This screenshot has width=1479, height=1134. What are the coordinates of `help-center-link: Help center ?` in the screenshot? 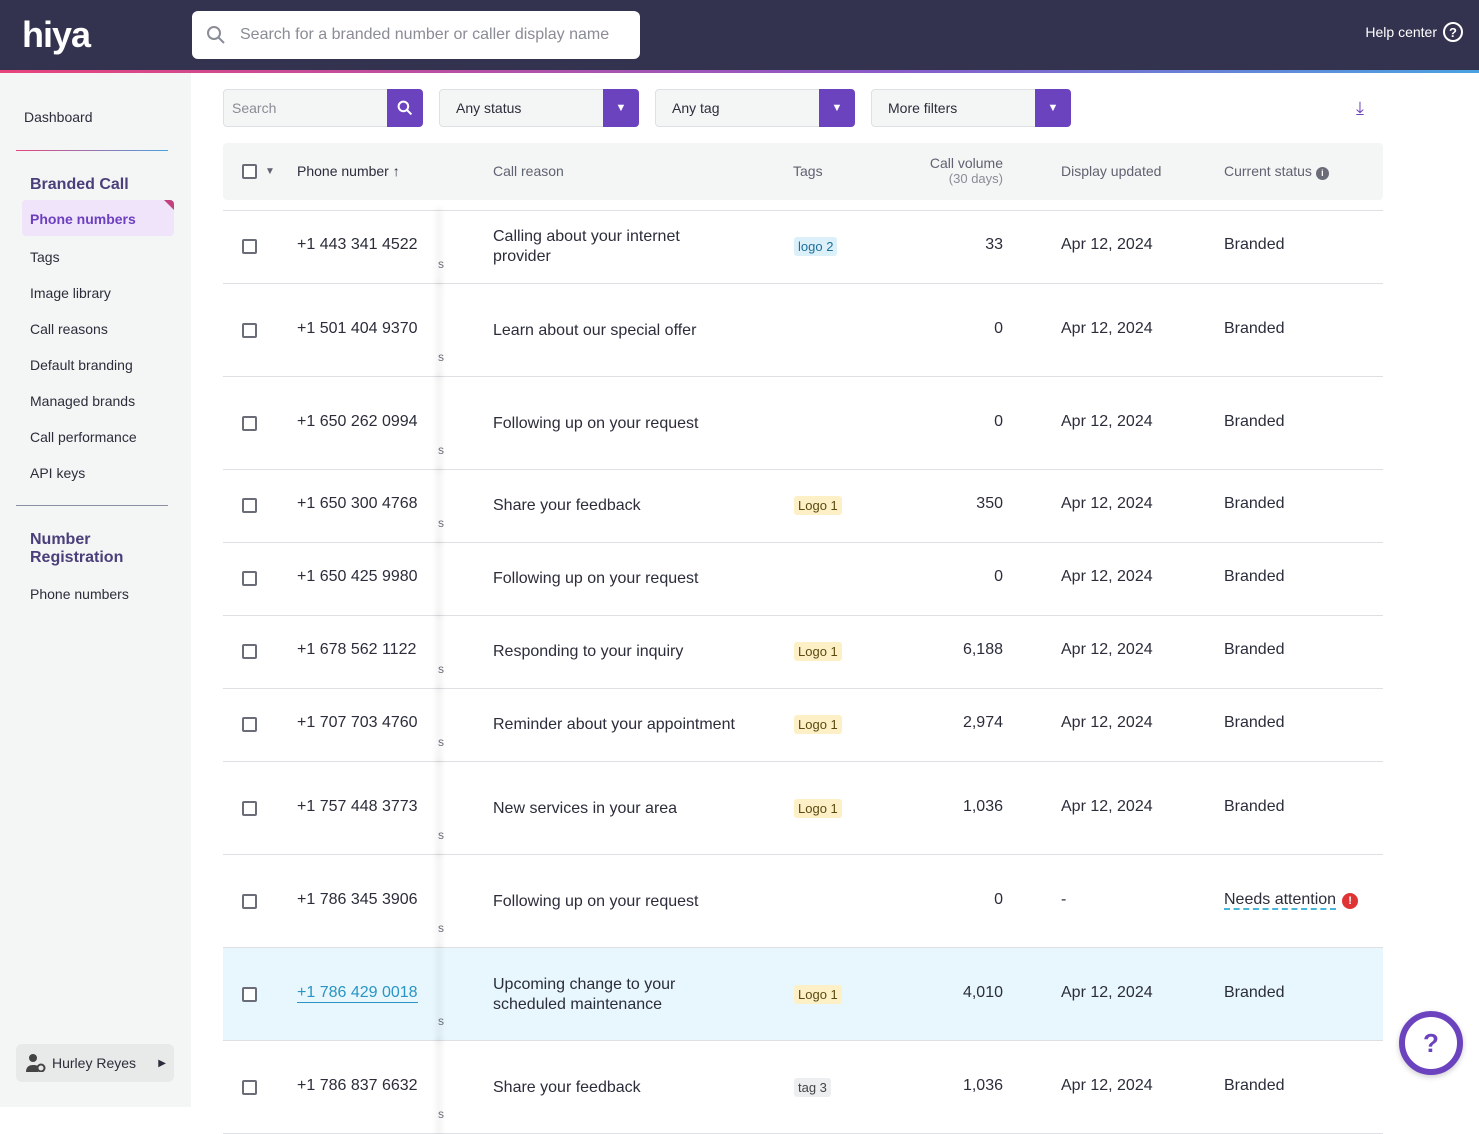 It's located at (1414, 32).